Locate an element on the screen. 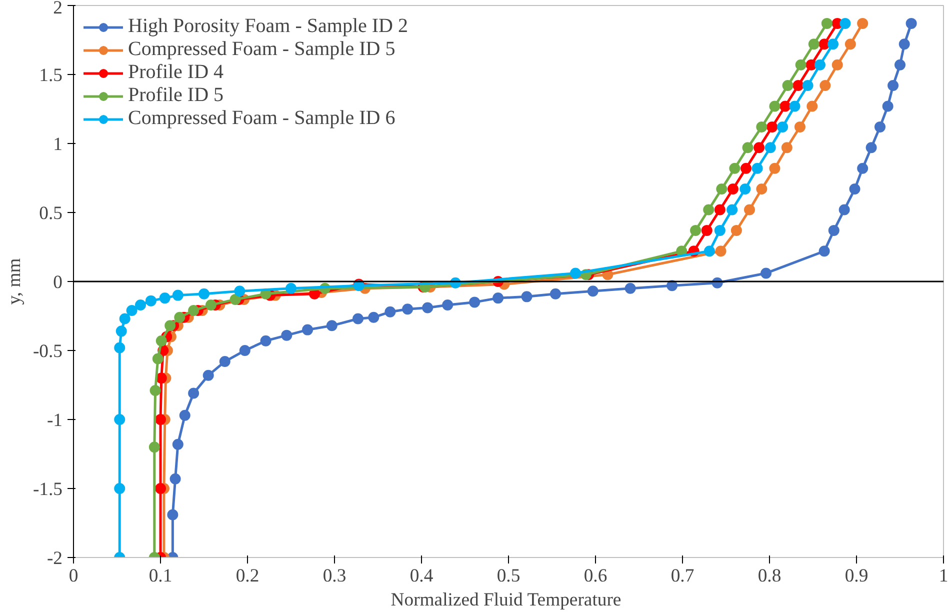 This screenshot has height=613, width=948. legend-label: Profile ID 5 is located at coordinates (176, 95).